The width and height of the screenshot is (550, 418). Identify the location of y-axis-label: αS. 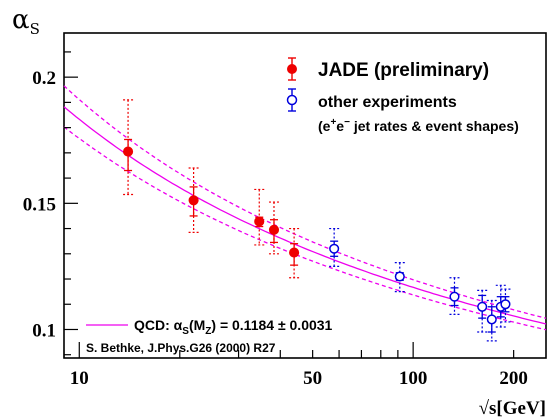
(26, 21).